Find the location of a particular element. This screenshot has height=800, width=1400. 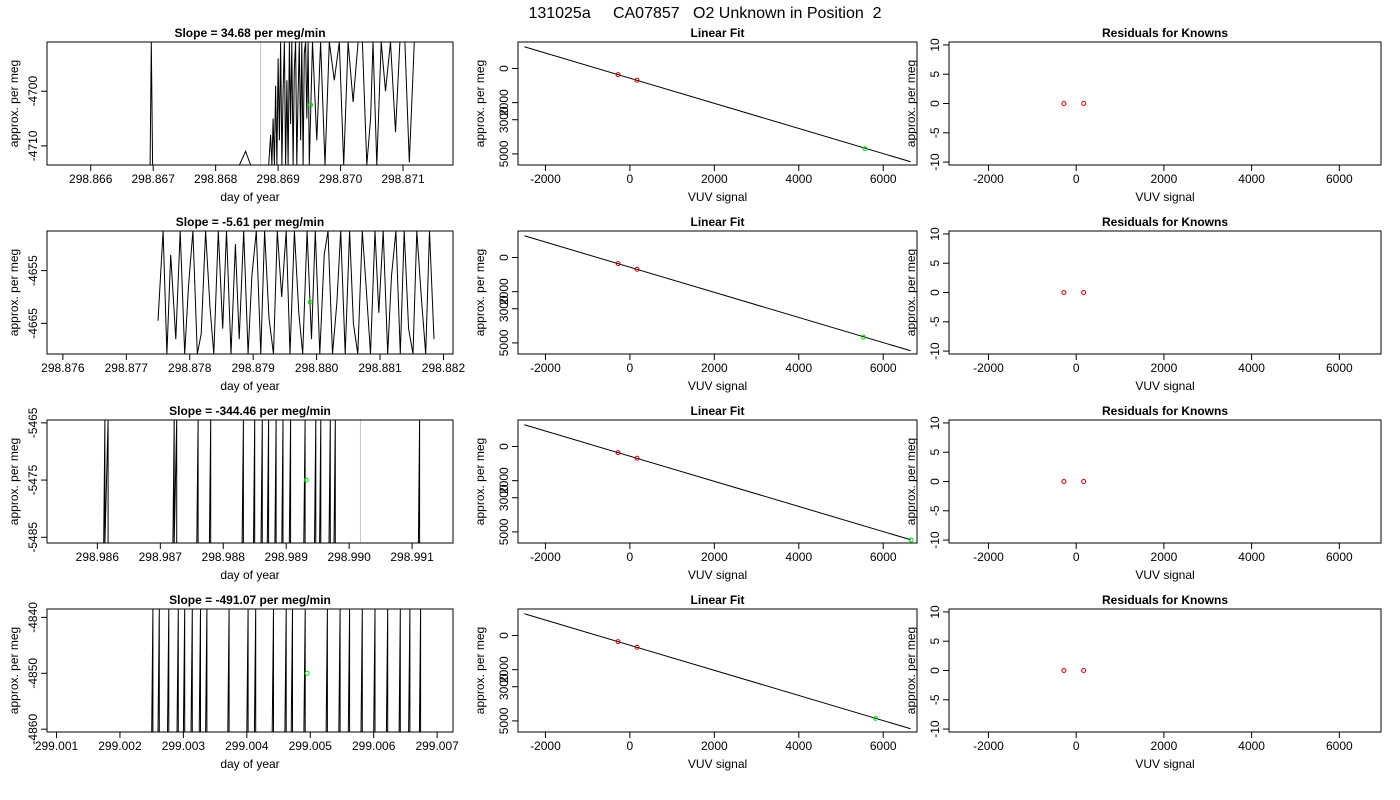

panel-title: Residuals for Knowns is located at coordinates (1165, 600).